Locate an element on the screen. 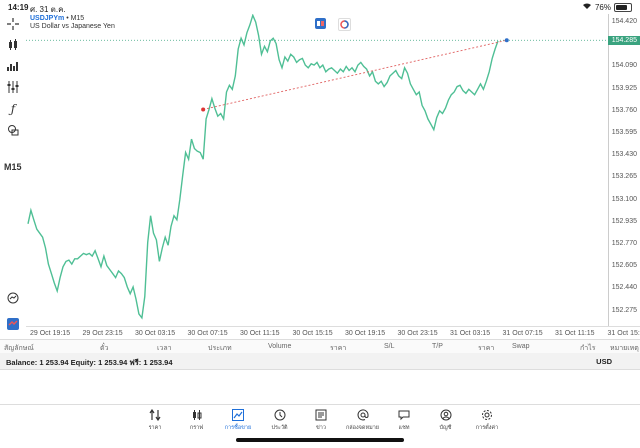 The width and height of the screenshot is (640, 448). nav-item: แชท is located at coordinates (404, 420).